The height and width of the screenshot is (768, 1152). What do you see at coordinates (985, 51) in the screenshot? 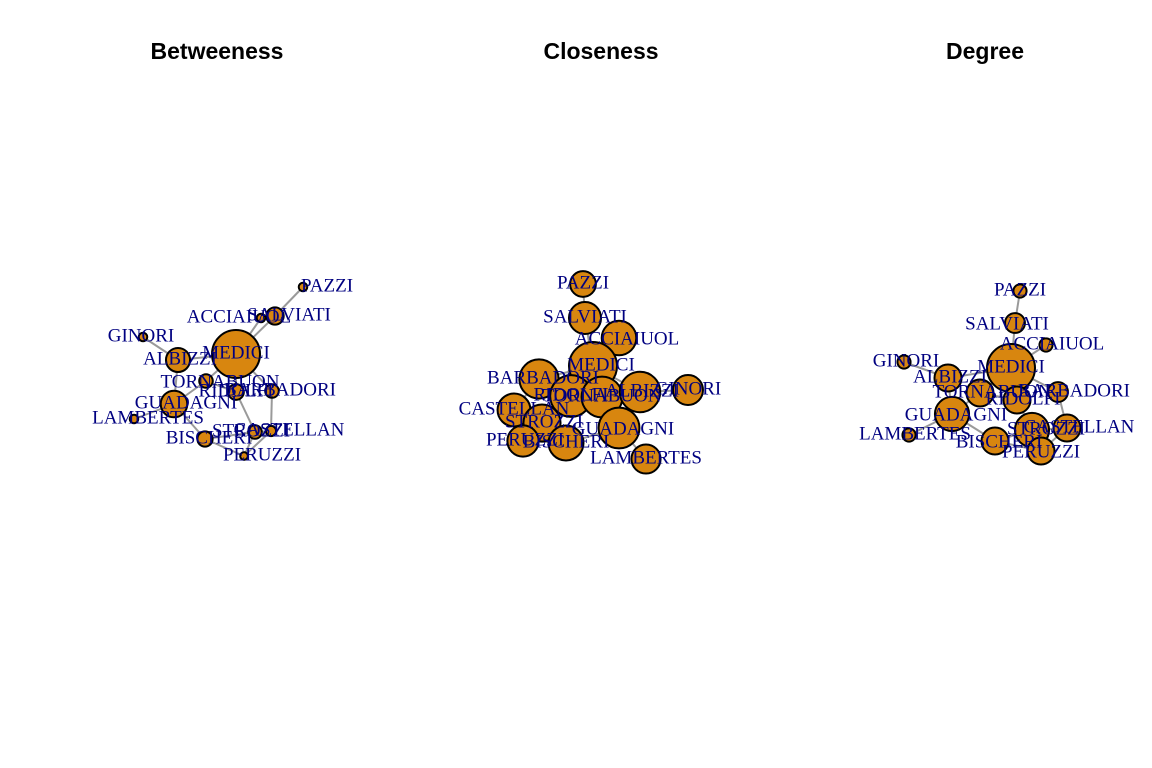
I see `panel-title: Degree` at bounding box center [985, 51].